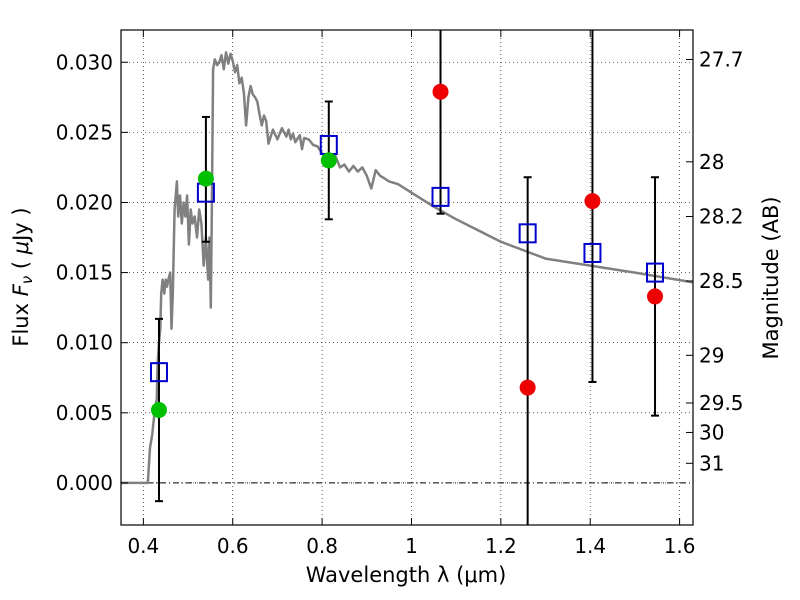  Describe the element at coordinates (680, 546) in the screenshot. I see `x-tick-label: 1.6` at that location.